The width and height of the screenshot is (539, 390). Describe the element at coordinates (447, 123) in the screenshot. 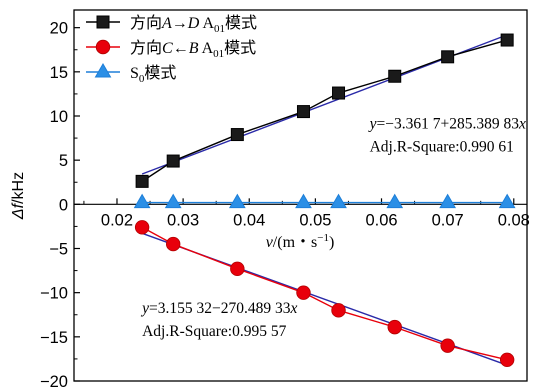

I see `fit-equation-1: y=−3.361 7+285.389 83x` at that location.